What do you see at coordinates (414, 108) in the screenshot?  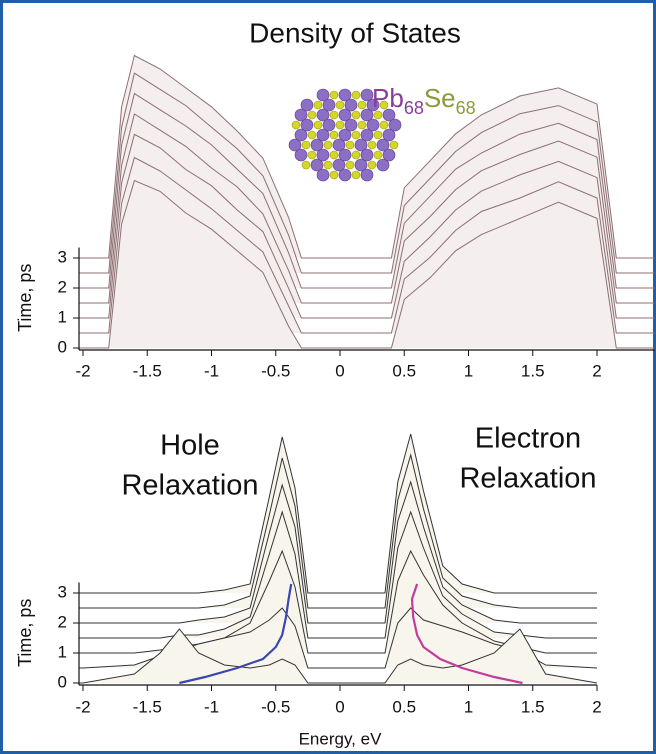 I see `formula-part: 68` at bounding box center [414, 108].